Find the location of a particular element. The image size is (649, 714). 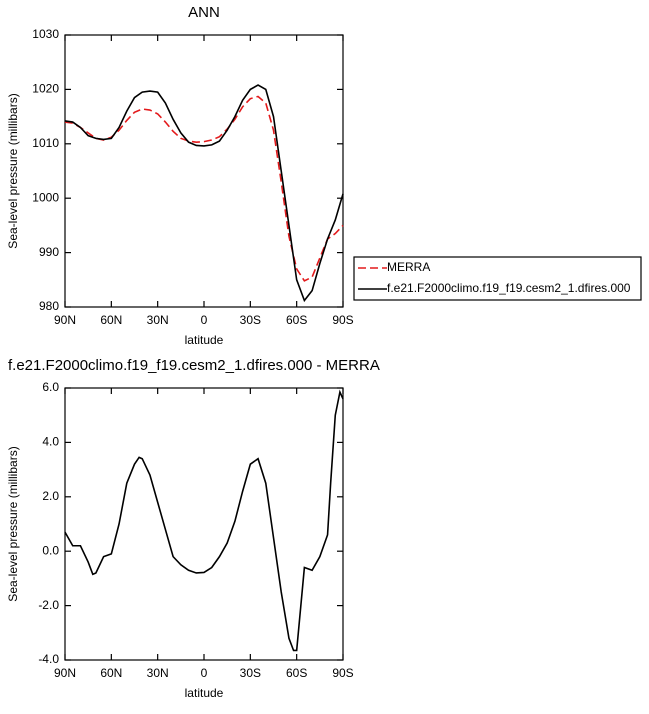

y-tick-label: 990 is located at coordinates (49, 252).